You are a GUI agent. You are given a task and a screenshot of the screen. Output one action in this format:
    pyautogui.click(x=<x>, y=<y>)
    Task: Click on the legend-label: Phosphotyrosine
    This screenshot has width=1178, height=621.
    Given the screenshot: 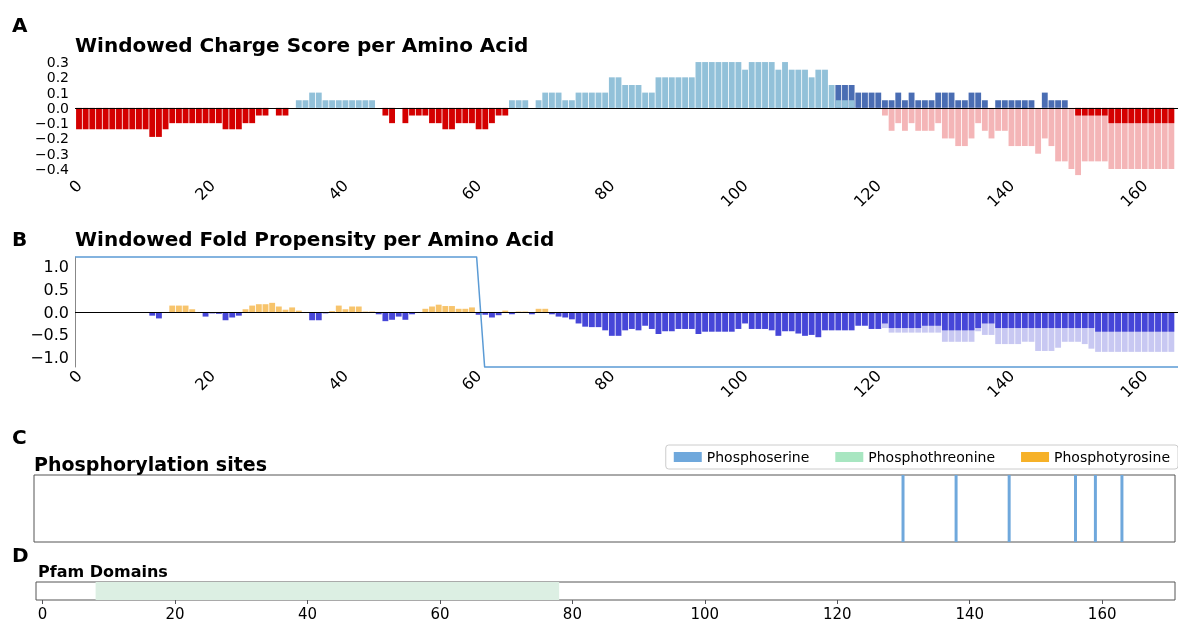 What is the action you would take?
    pyautogui.click(x=1112, y=457)
    